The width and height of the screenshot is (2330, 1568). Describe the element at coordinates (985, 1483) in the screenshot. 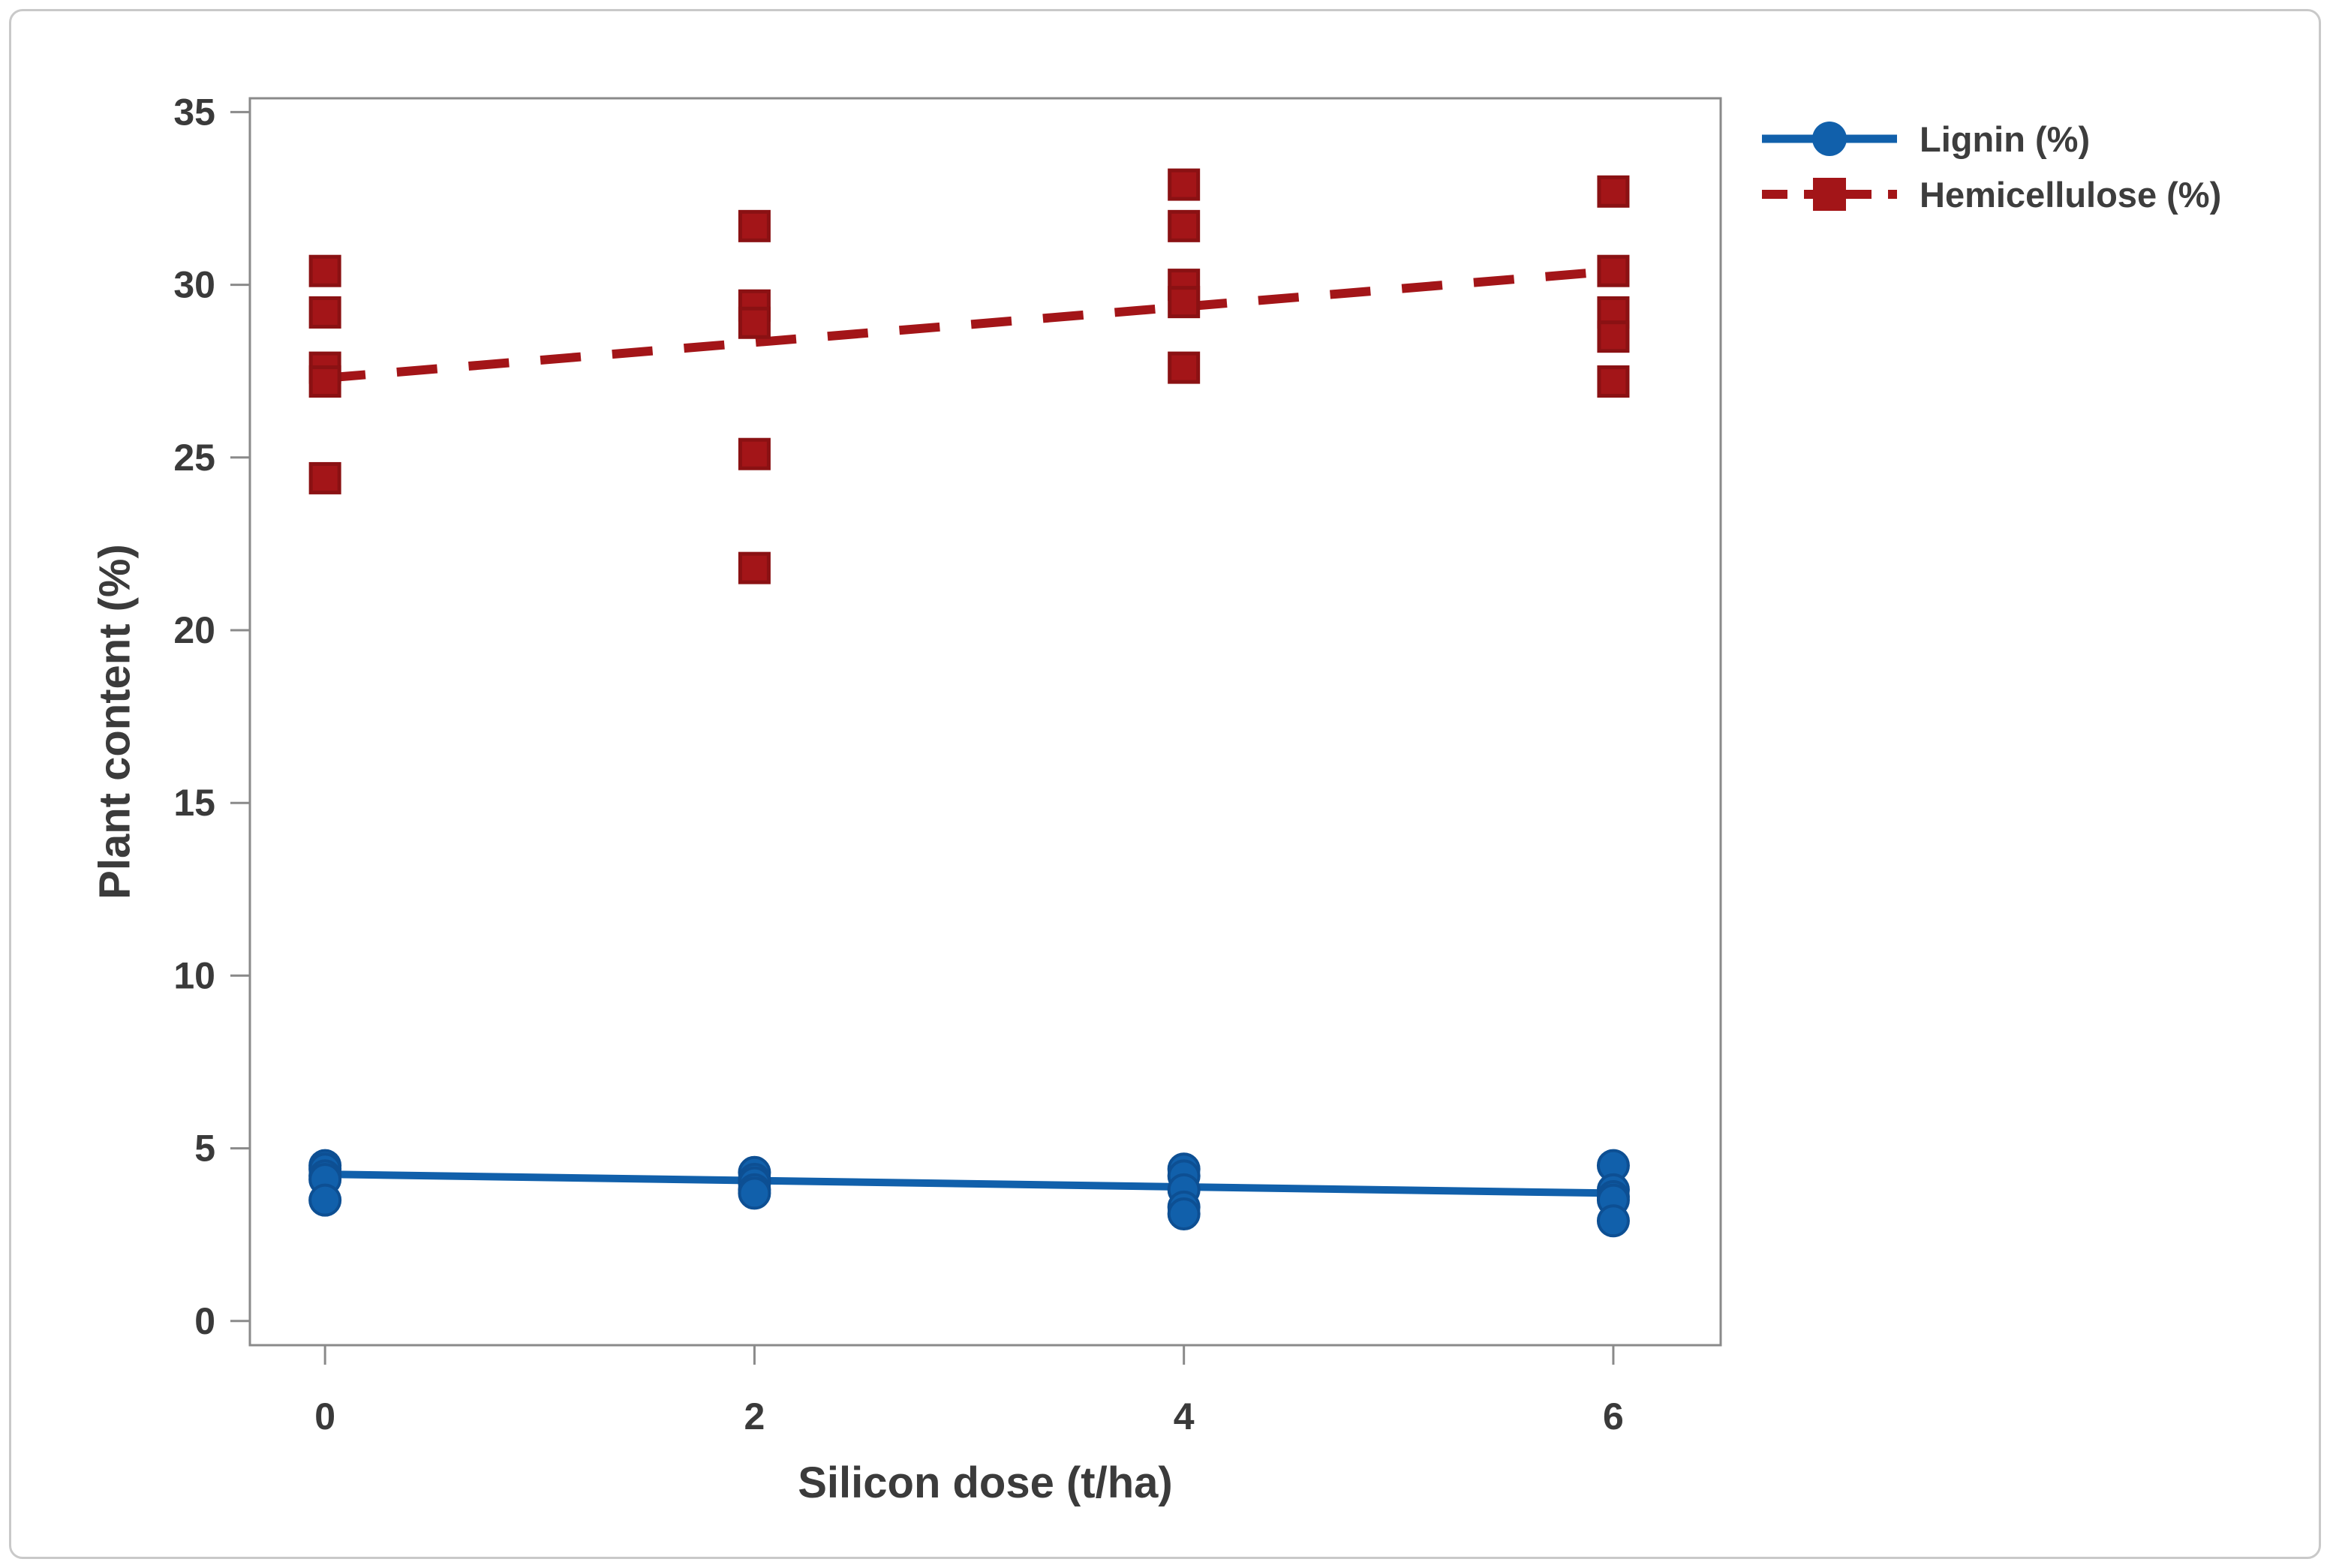

I see `x-axis-title: Silicon dose (t/ha)` at that location.